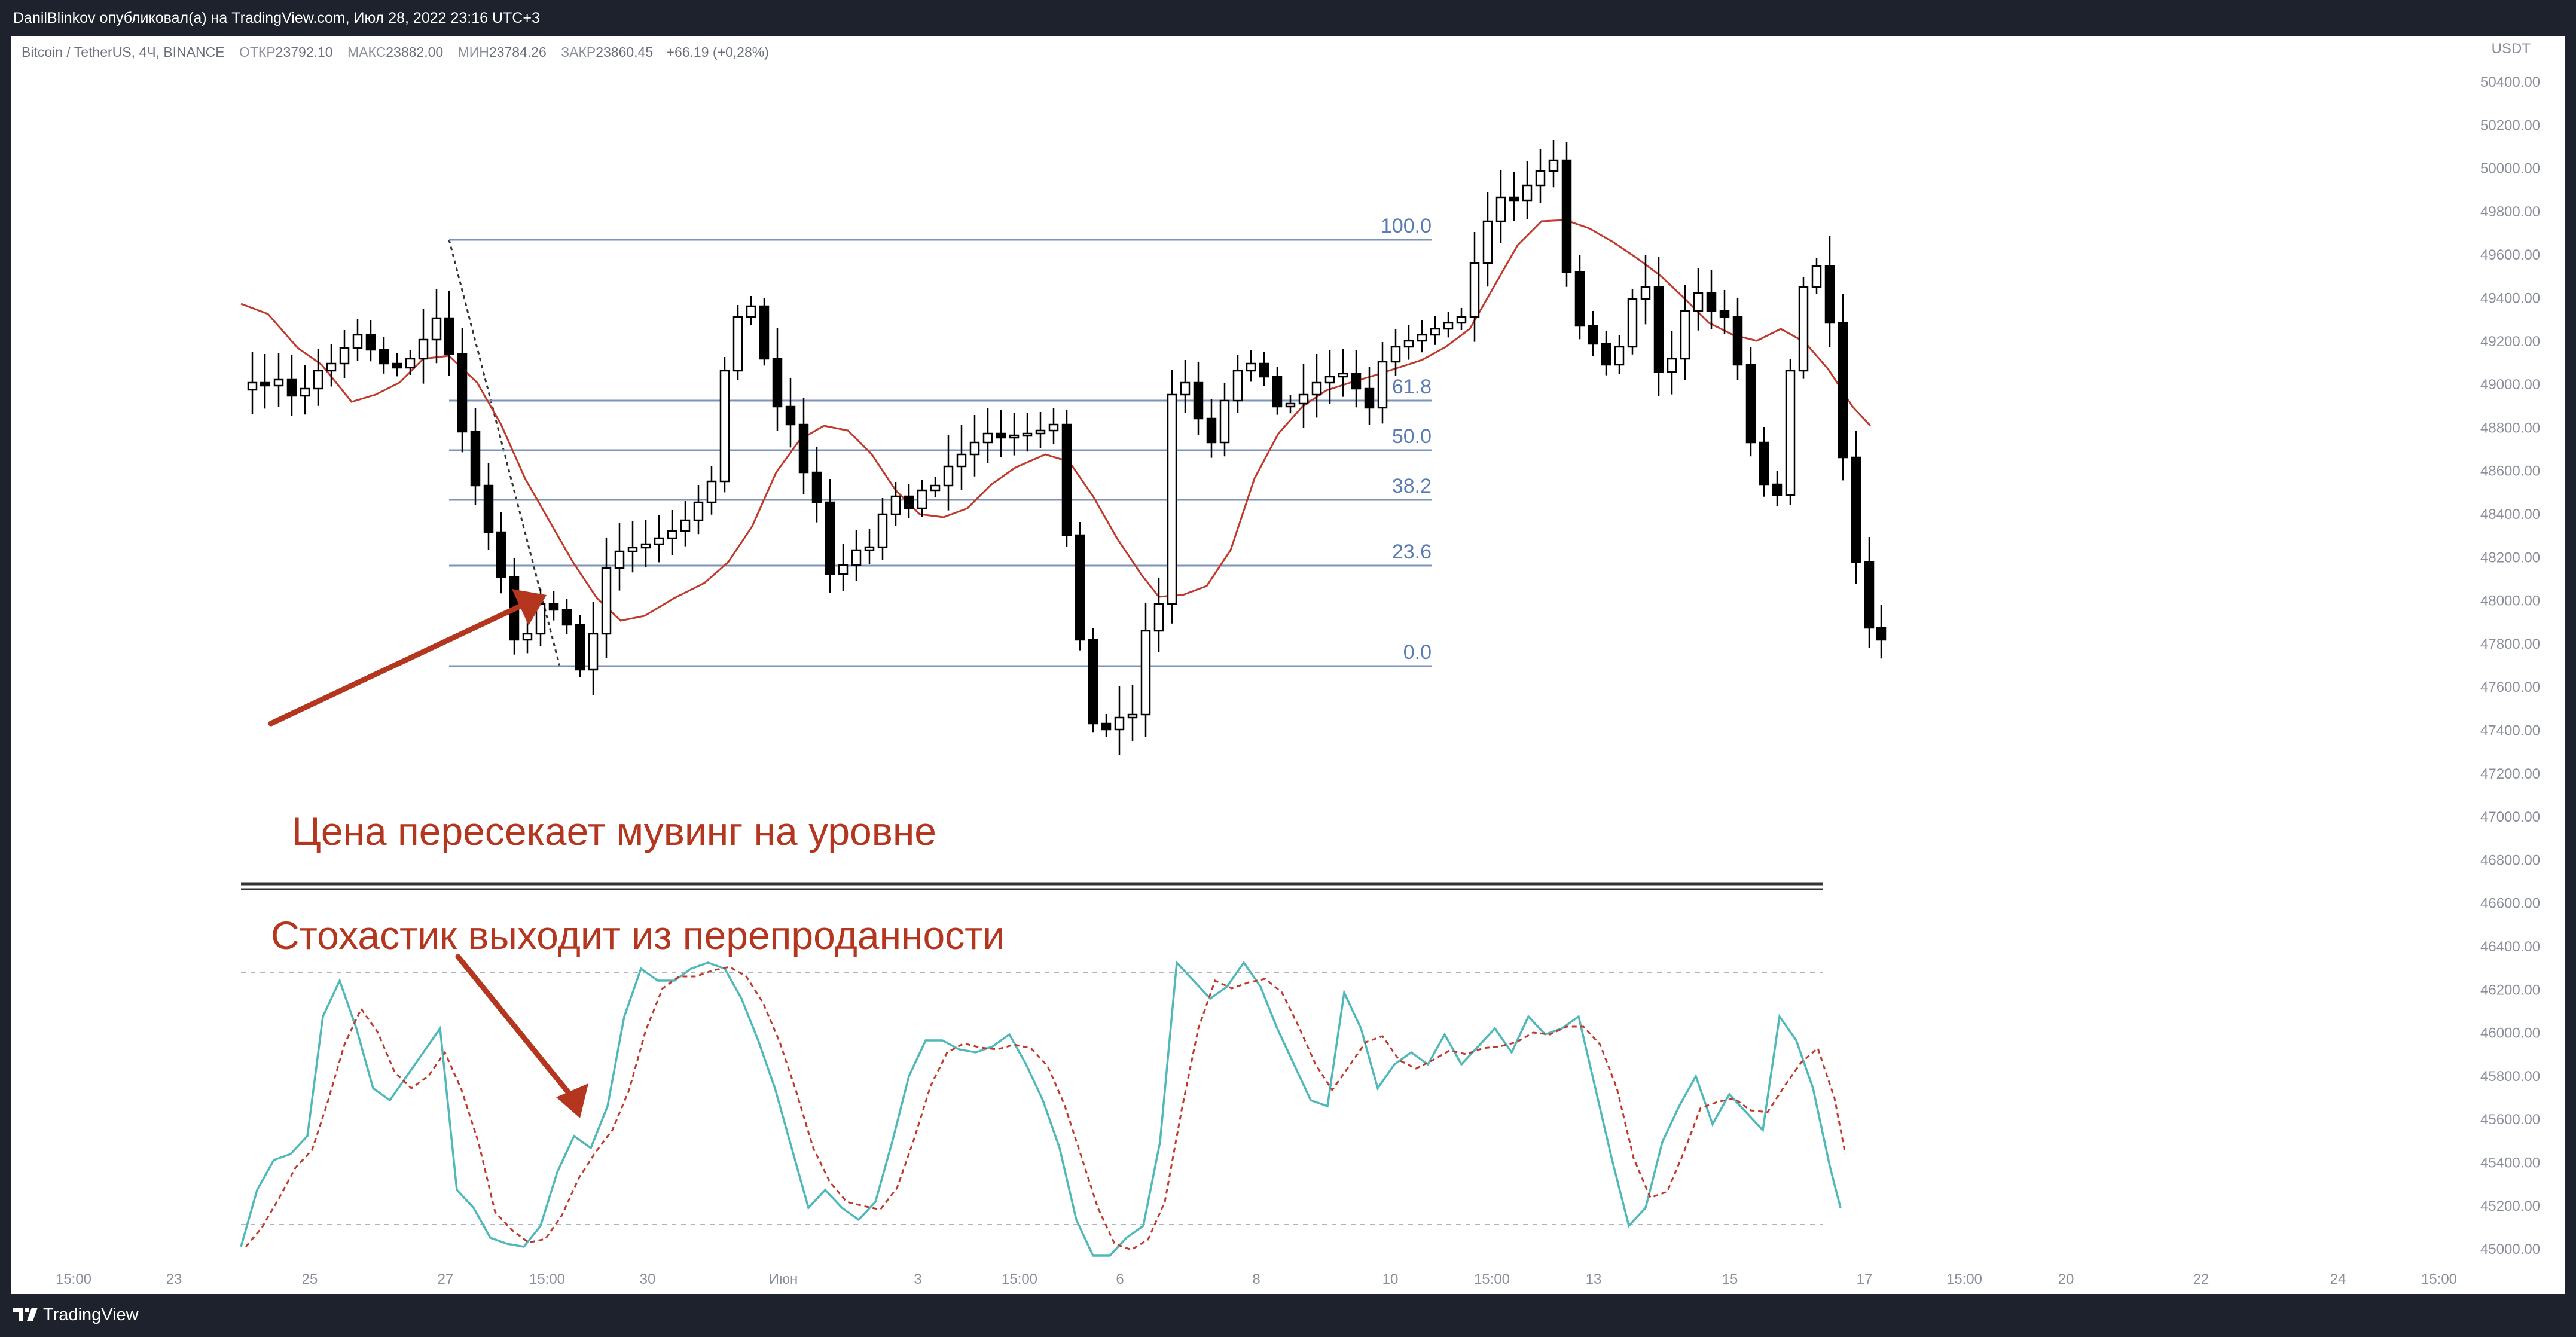  I want to click on stochastic-arrow-head, so click(572, 1100).